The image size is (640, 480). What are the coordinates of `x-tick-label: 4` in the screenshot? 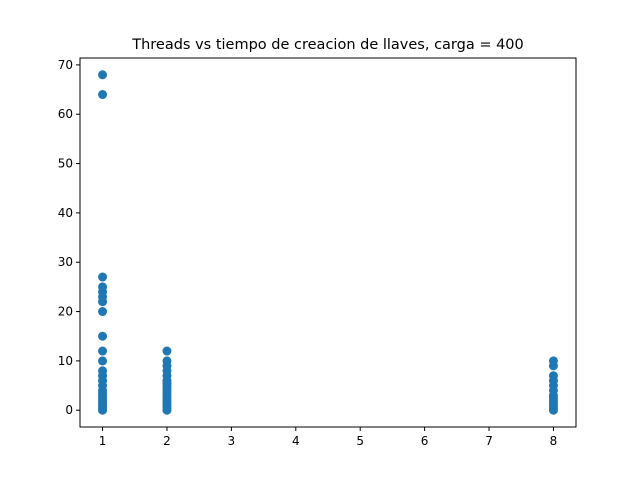 It's located at (296, 441).